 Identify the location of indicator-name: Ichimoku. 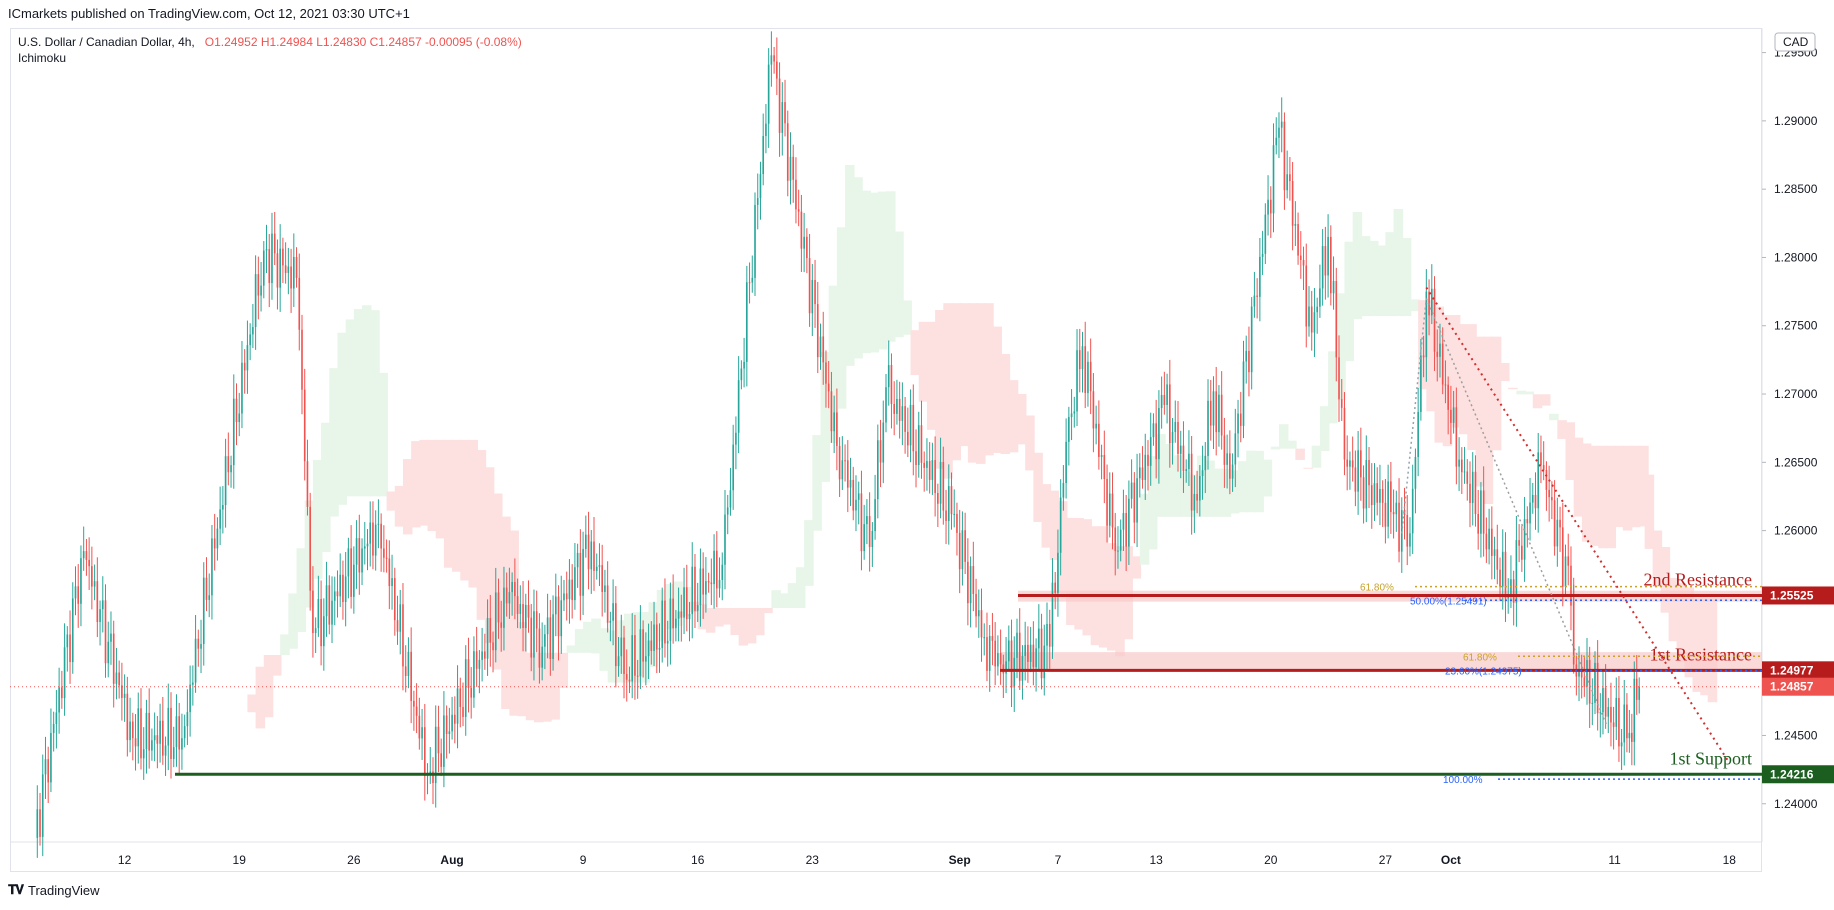
(42, 58).